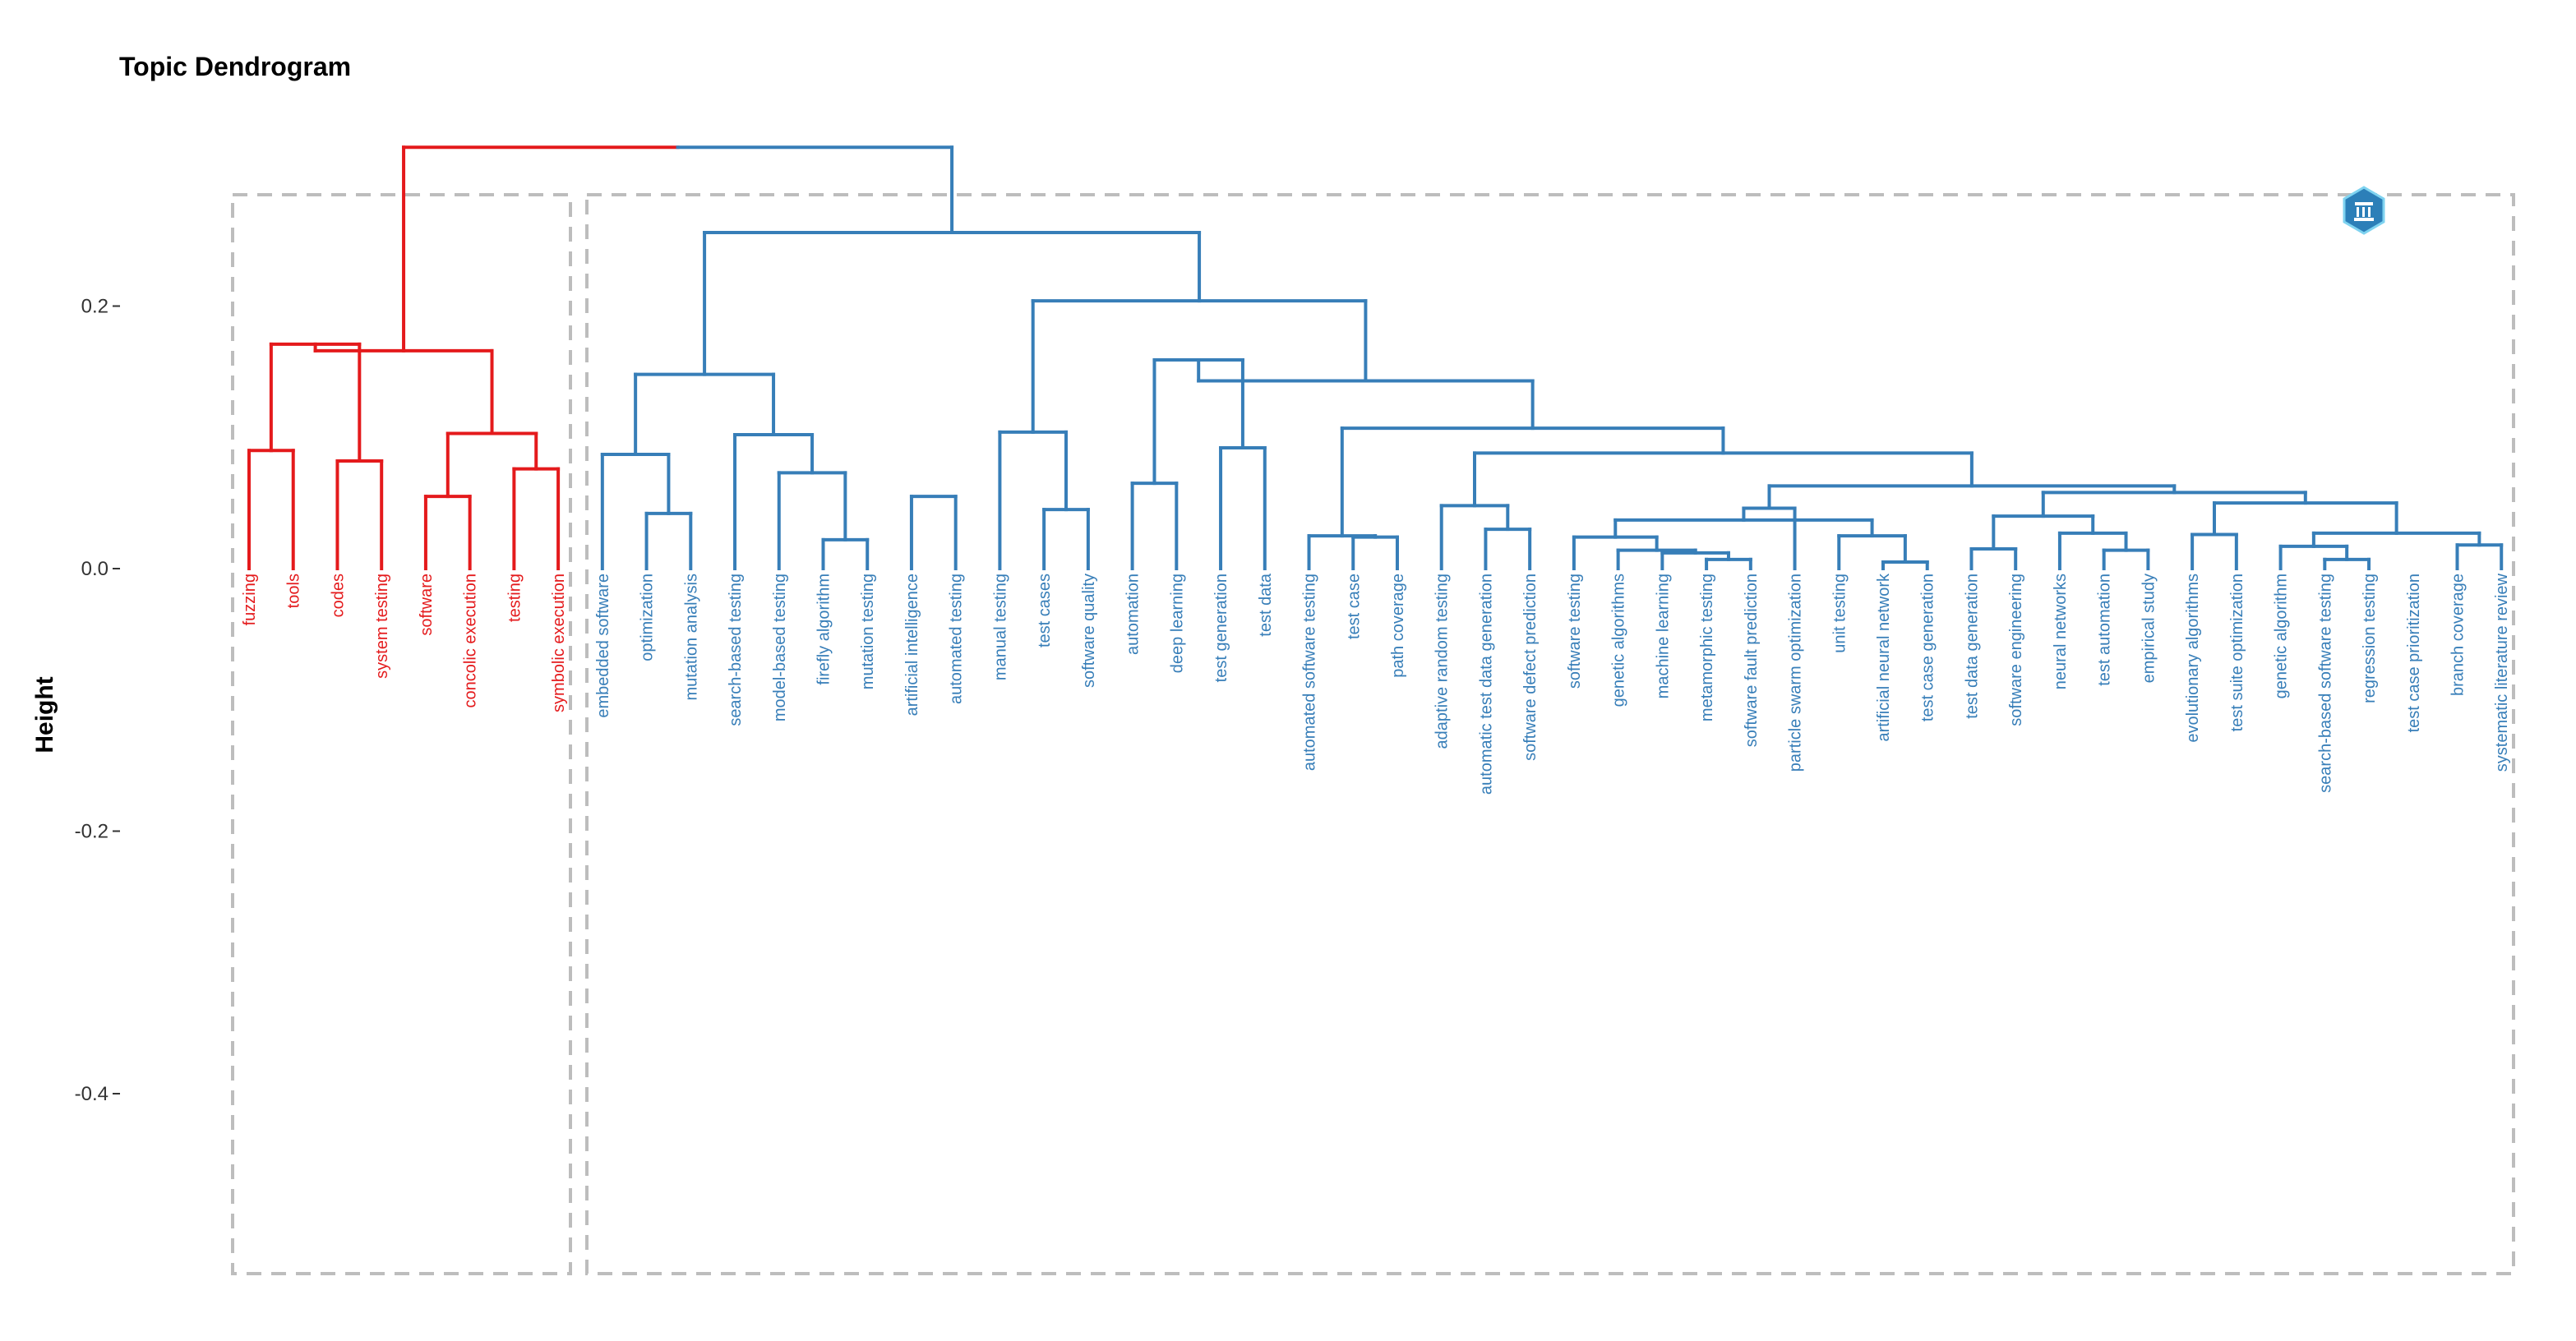 The width and height of the screenshot is (2576, 1341). Describe the element at coordinates (2364, 210) in the screenshot. I see `logo-icon` at that location.